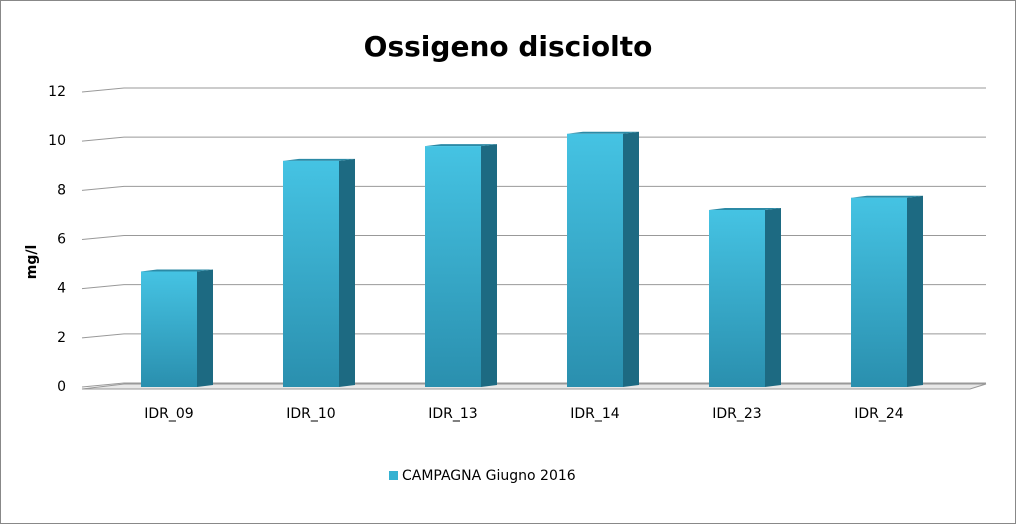 The height and width of the screenshot is (524, 1016). What do you see at coordinates (61, 289) in the screenshot?
I see `y-tick-label: 4` at bounding box center [61, 289].